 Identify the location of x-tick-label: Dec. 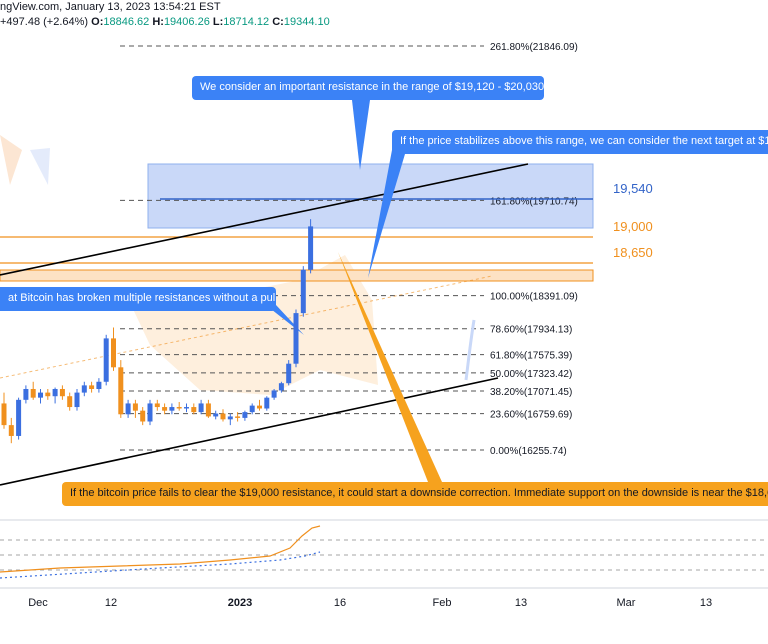
(38, 603).